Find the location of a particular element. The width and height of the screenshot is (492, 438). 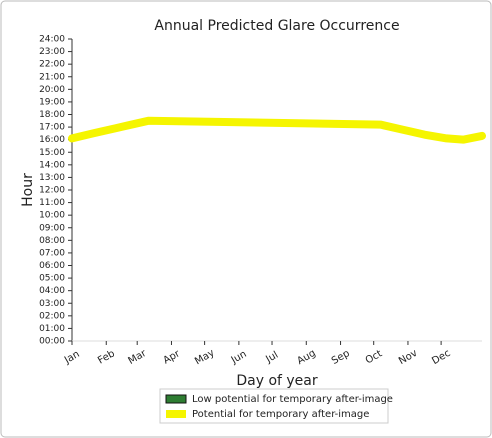

y-tick-label: 16:00 is located at coordinates (52, 140).